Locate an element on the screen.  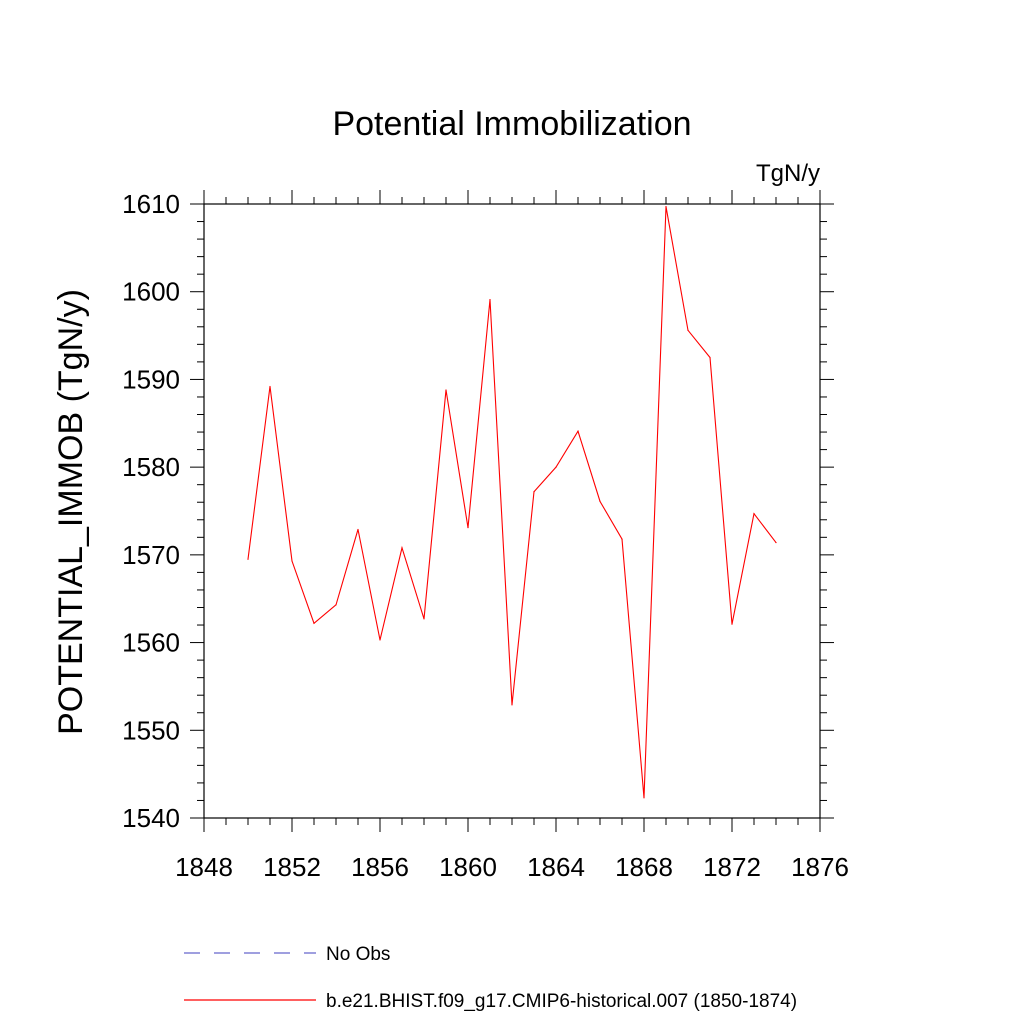
x-tick-label: 1848 is located at coordinates (204, 867).